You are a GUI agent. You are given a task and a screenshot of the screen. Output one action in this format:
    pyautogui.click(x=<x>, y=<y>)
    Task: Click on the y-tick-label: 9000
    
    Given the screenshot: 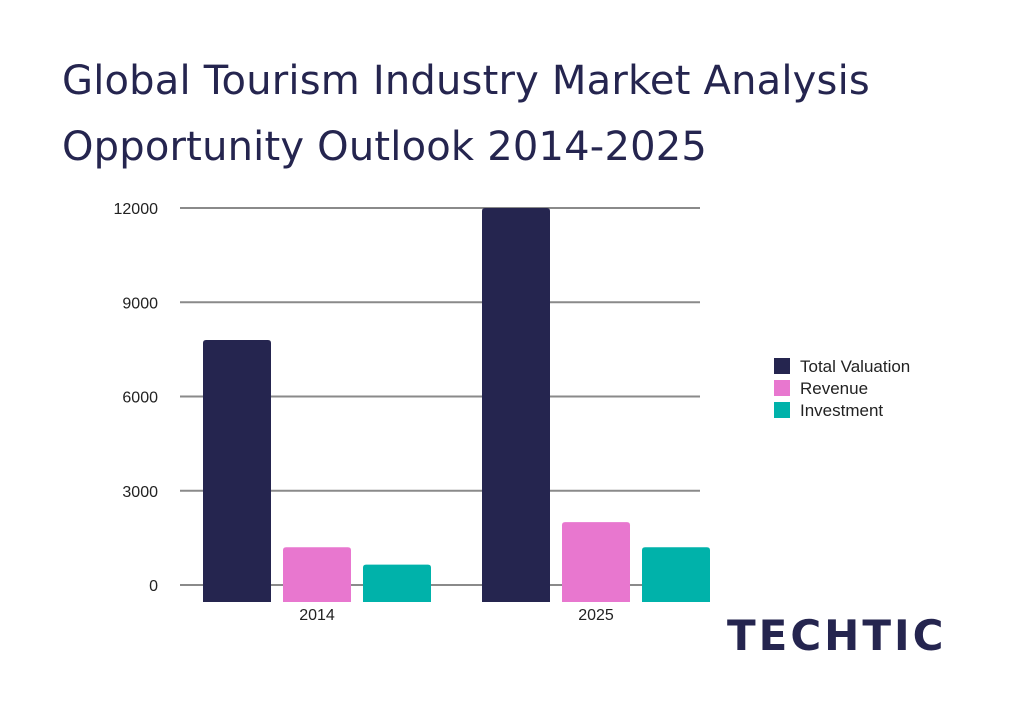 What is the action you would take?
    pyautogui.click(x=140, y=303)
    